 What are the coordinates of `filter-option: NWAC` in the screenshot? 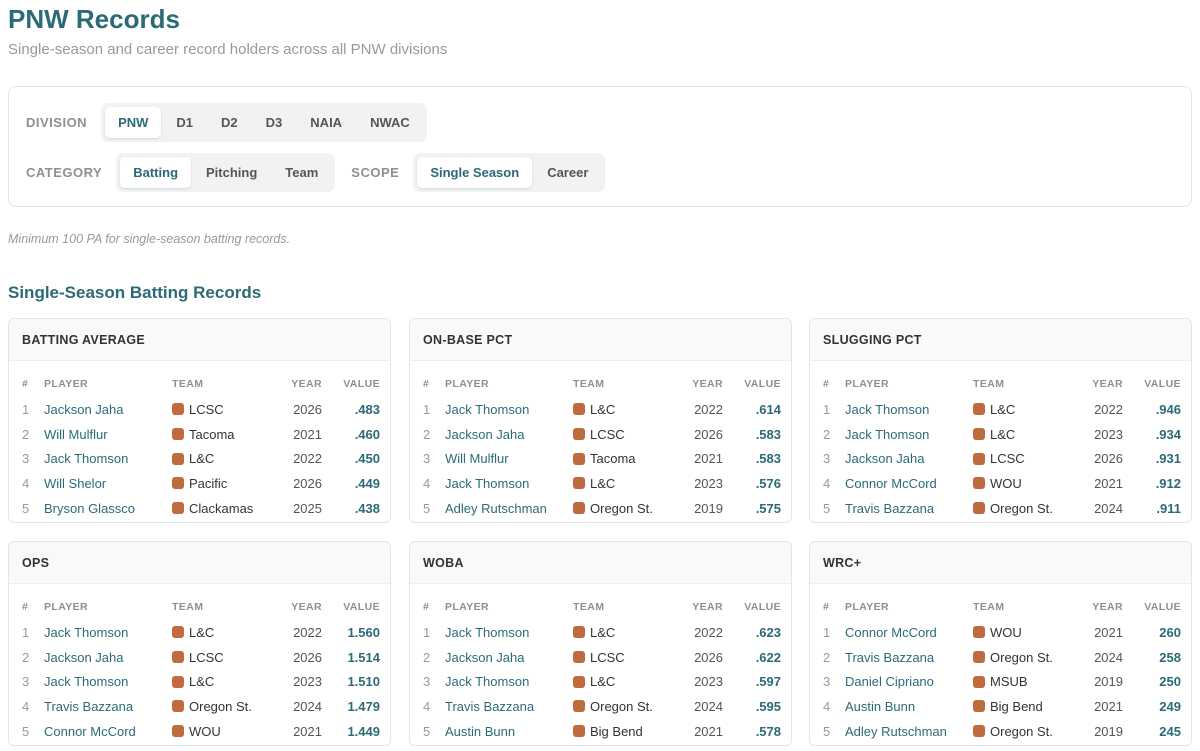 It's located at (390, 122).